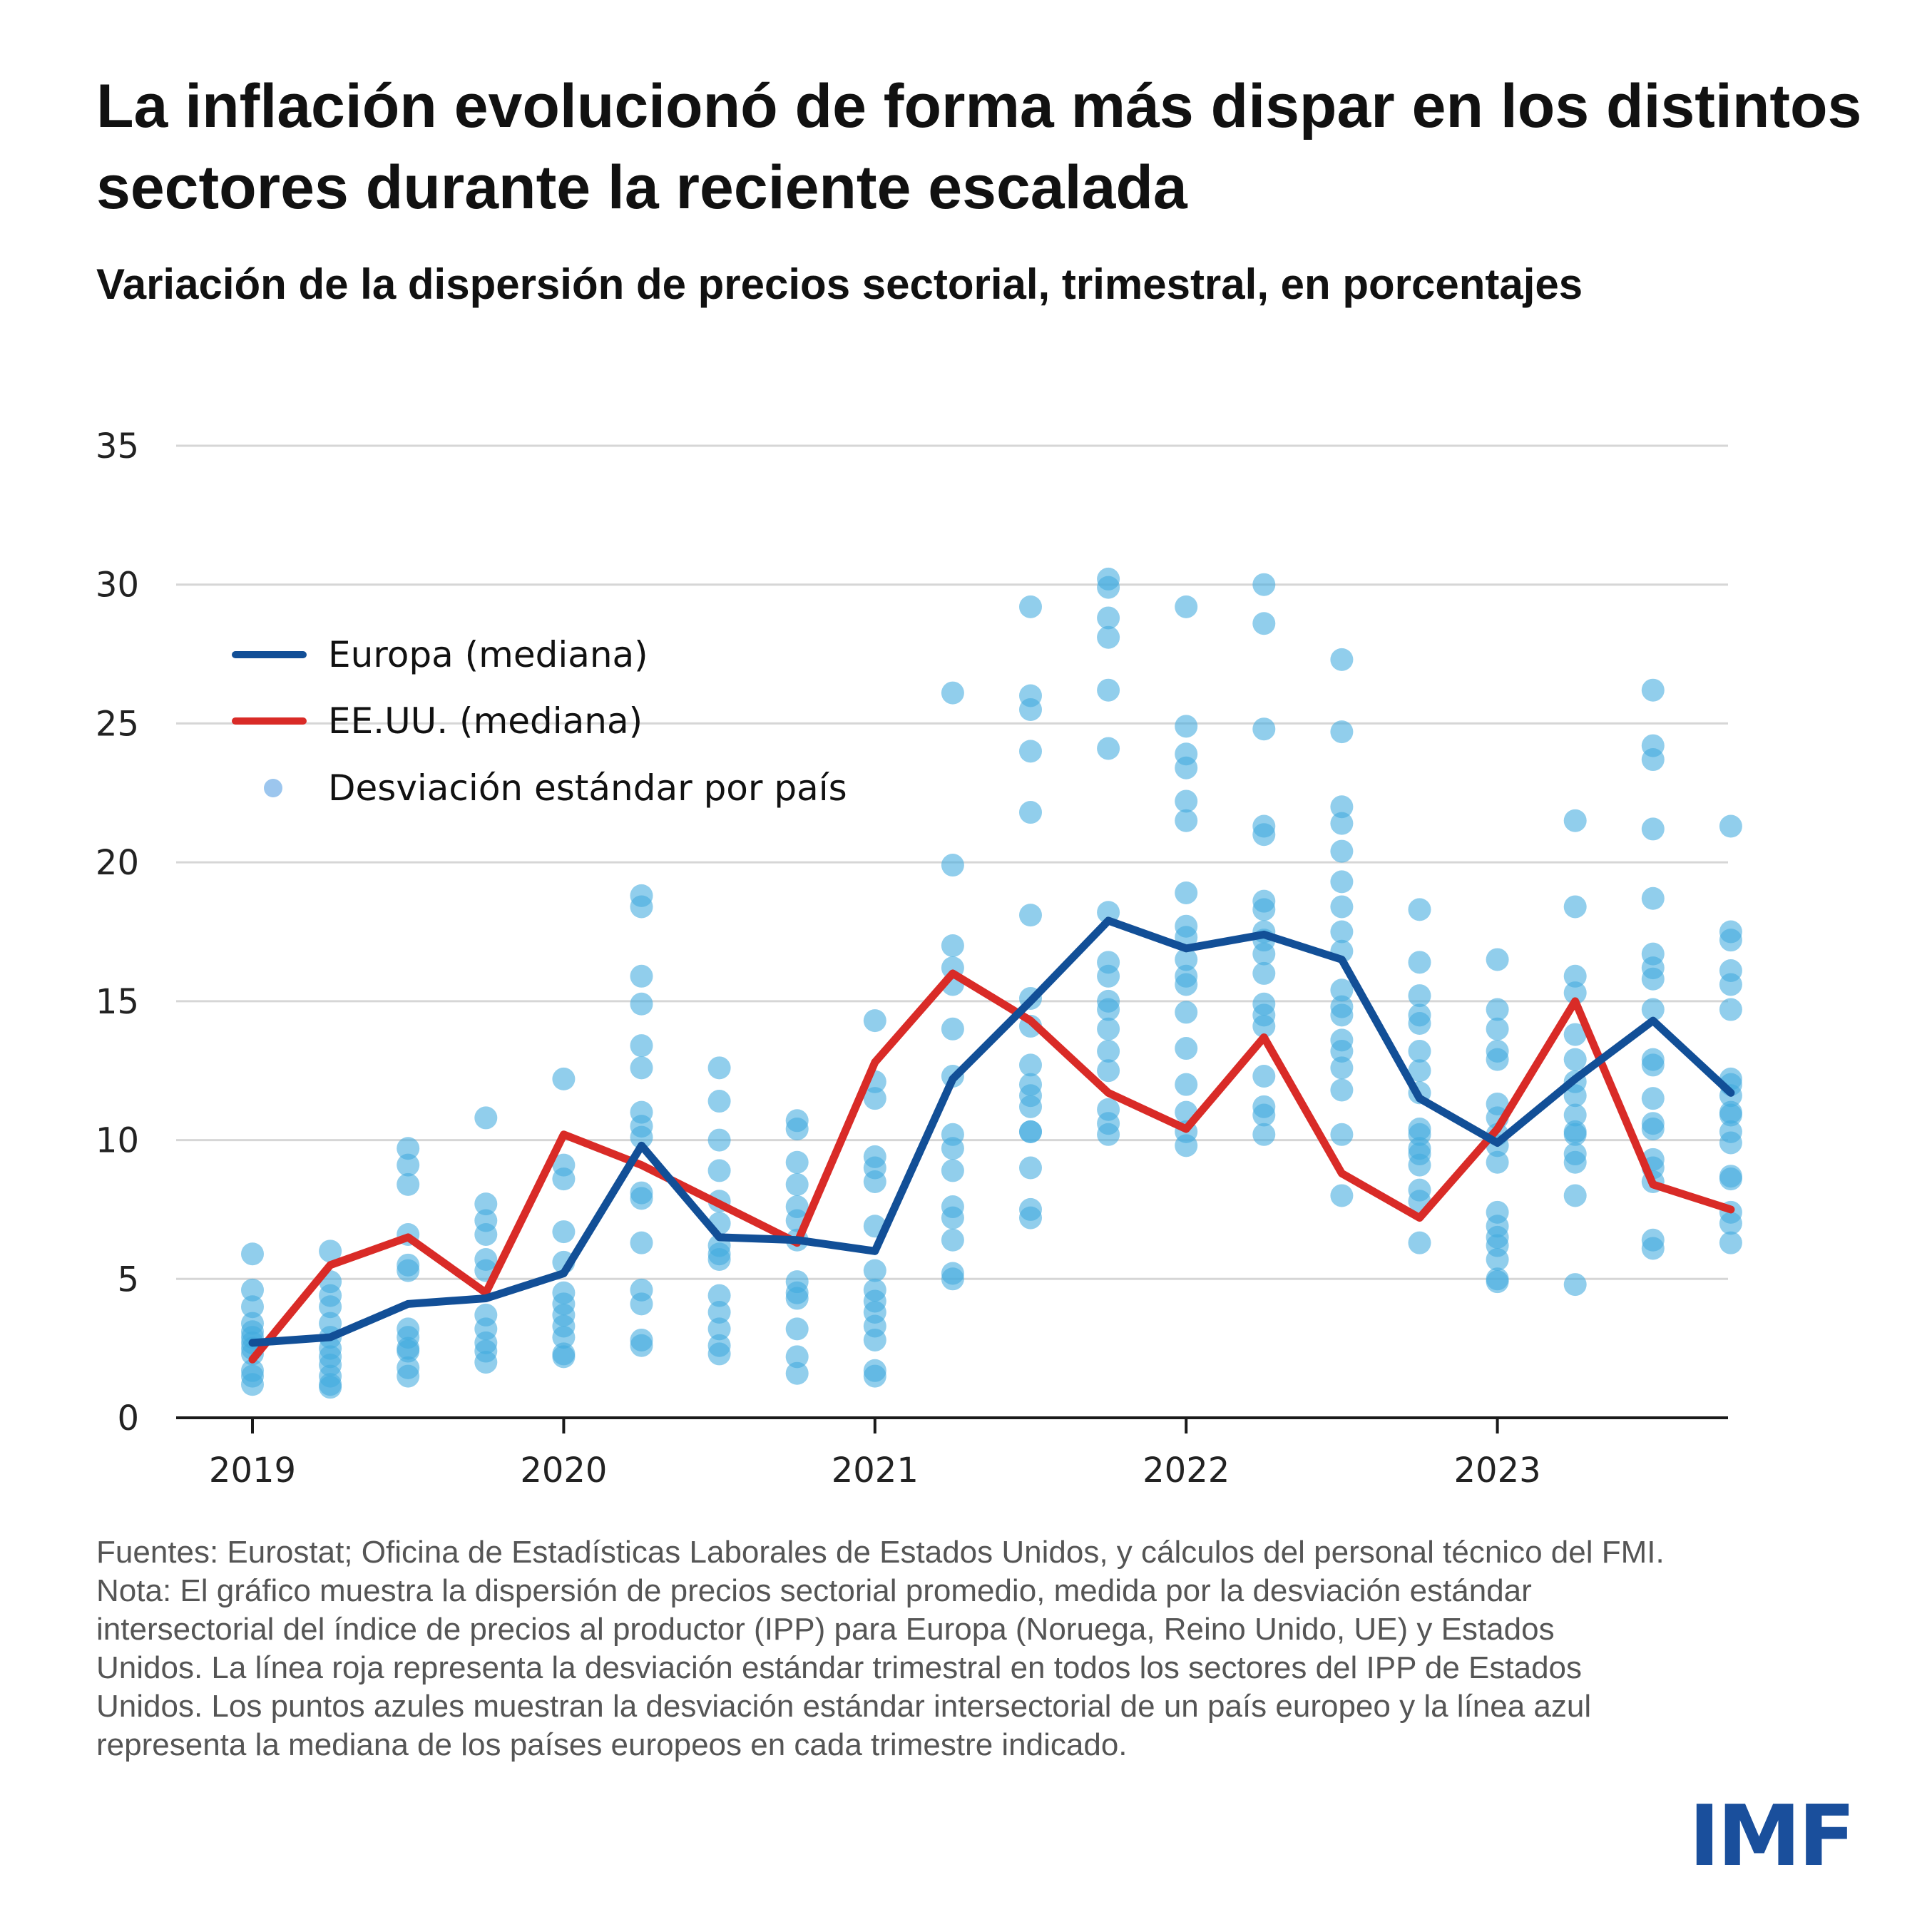 The image size is (1932, 1932). I want to click on y-axis-ticks: 0 5 10 15 20 25 30 35, so click(117, 932).